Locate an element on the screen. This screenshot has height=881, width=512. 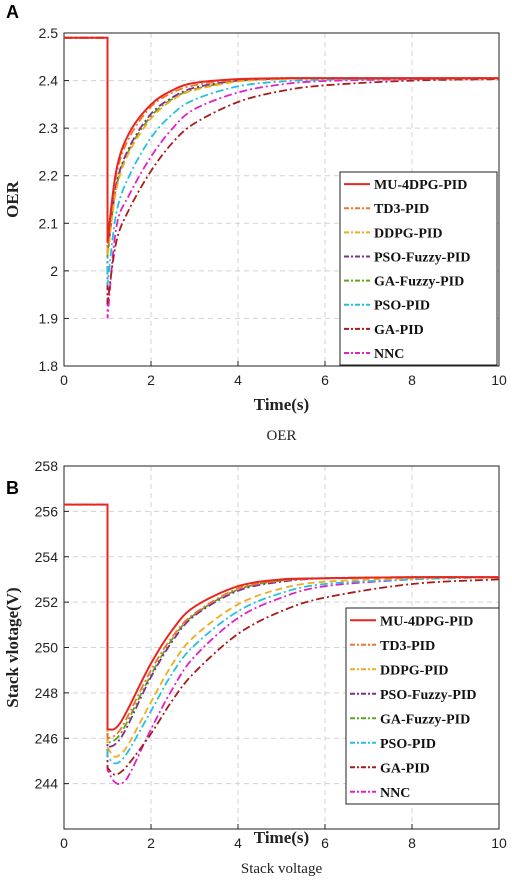
y-axis-label: OER is located at coordinates (12, 199).